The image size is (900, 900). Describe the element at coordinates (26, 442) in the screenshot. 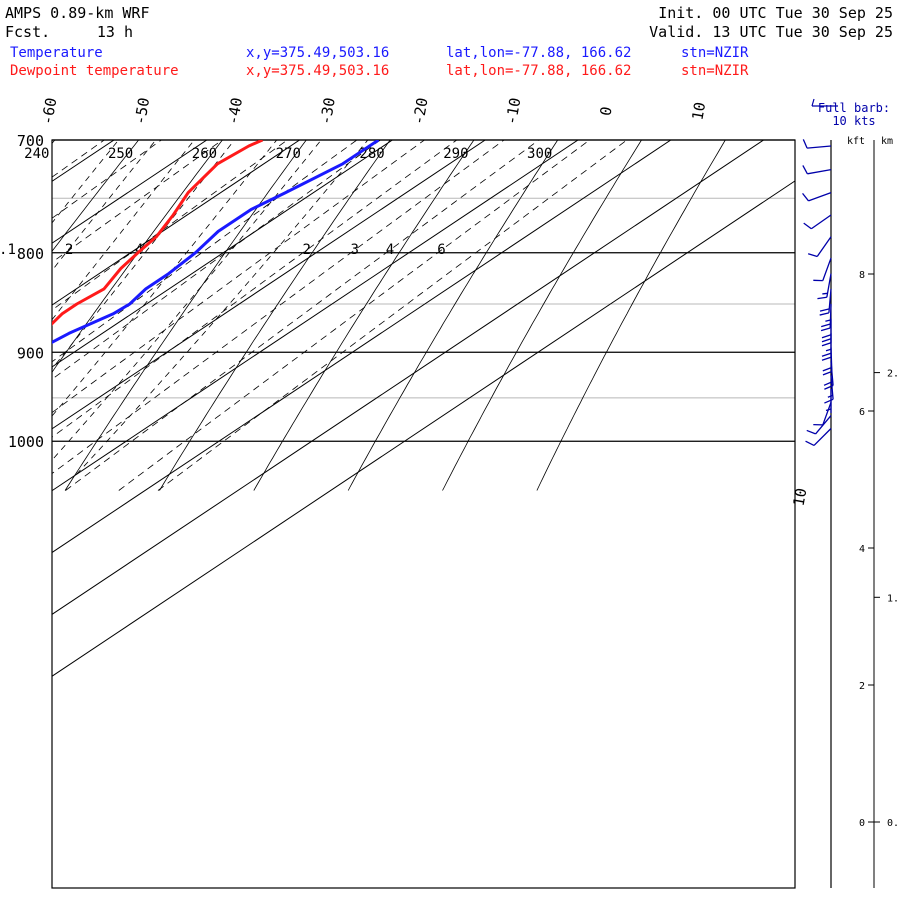

I see `pressure-label-1000: 1000` at that location.